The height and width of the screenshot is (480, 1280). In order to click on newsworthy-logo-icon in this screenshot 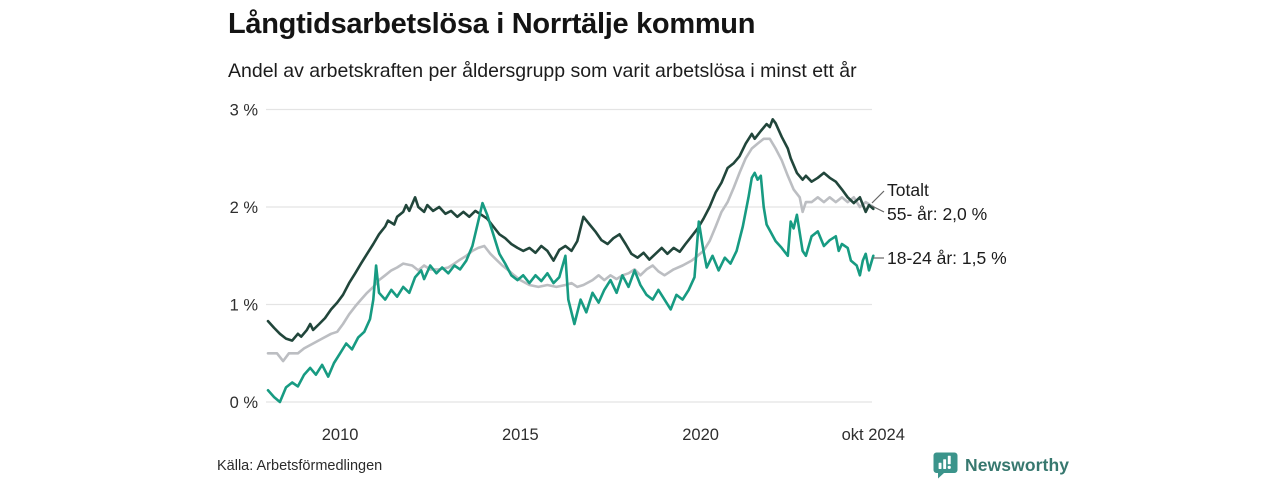, I will do `click(945, 465)`.